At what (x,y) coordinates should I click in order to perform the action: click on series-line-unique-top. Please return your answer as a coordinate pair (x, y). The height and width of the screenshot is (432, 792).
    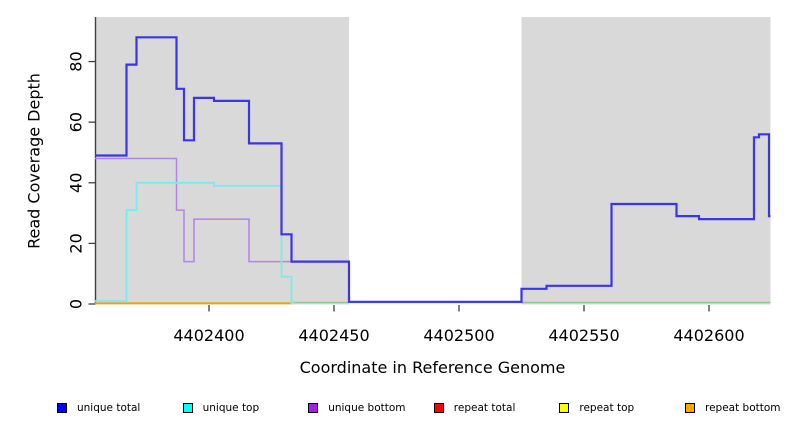
    Looking at the image, I should click on (194, 242).